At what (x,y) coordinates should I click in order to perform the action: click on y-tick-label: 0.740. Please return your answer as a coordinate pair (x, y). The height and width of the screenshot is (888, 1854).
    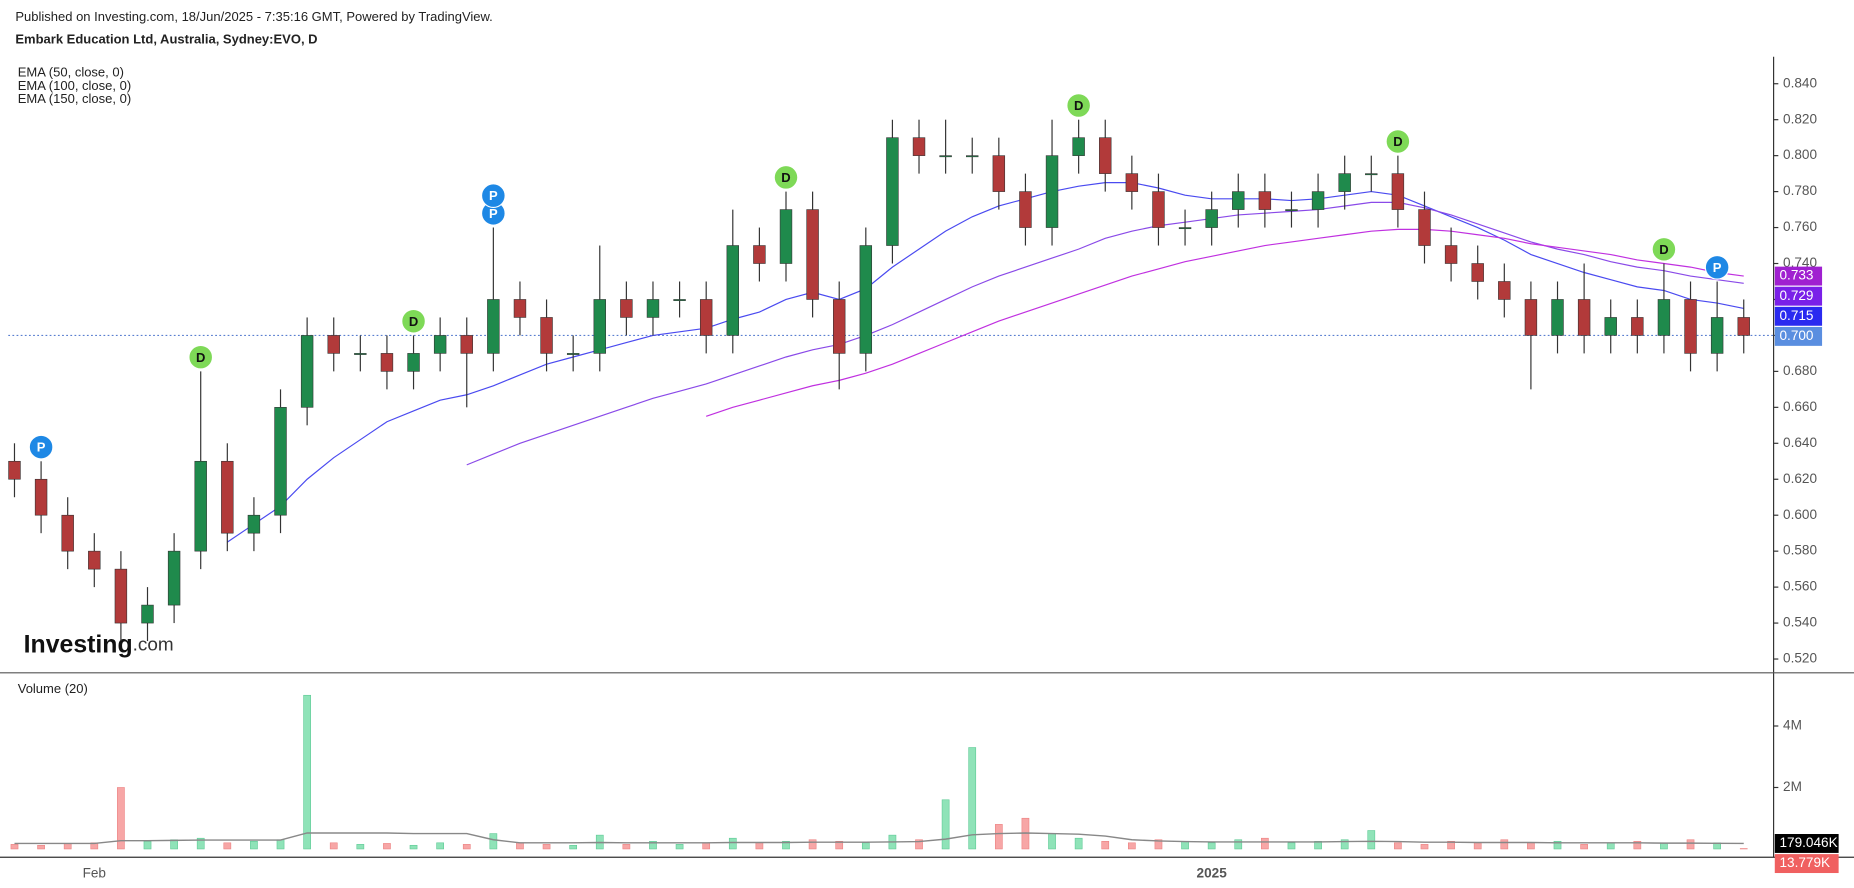
    Looking at the image, I should click on (1800, 262).